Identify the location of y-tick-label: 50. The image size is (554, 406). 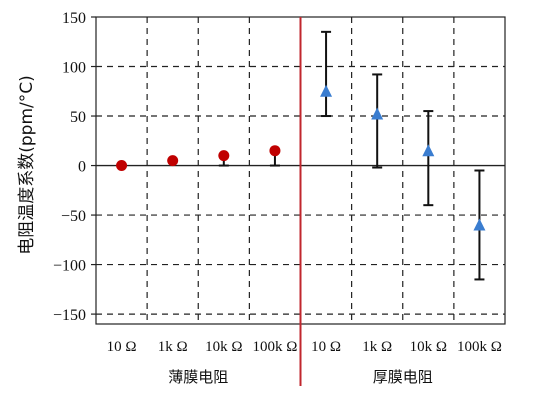
(78, 117).